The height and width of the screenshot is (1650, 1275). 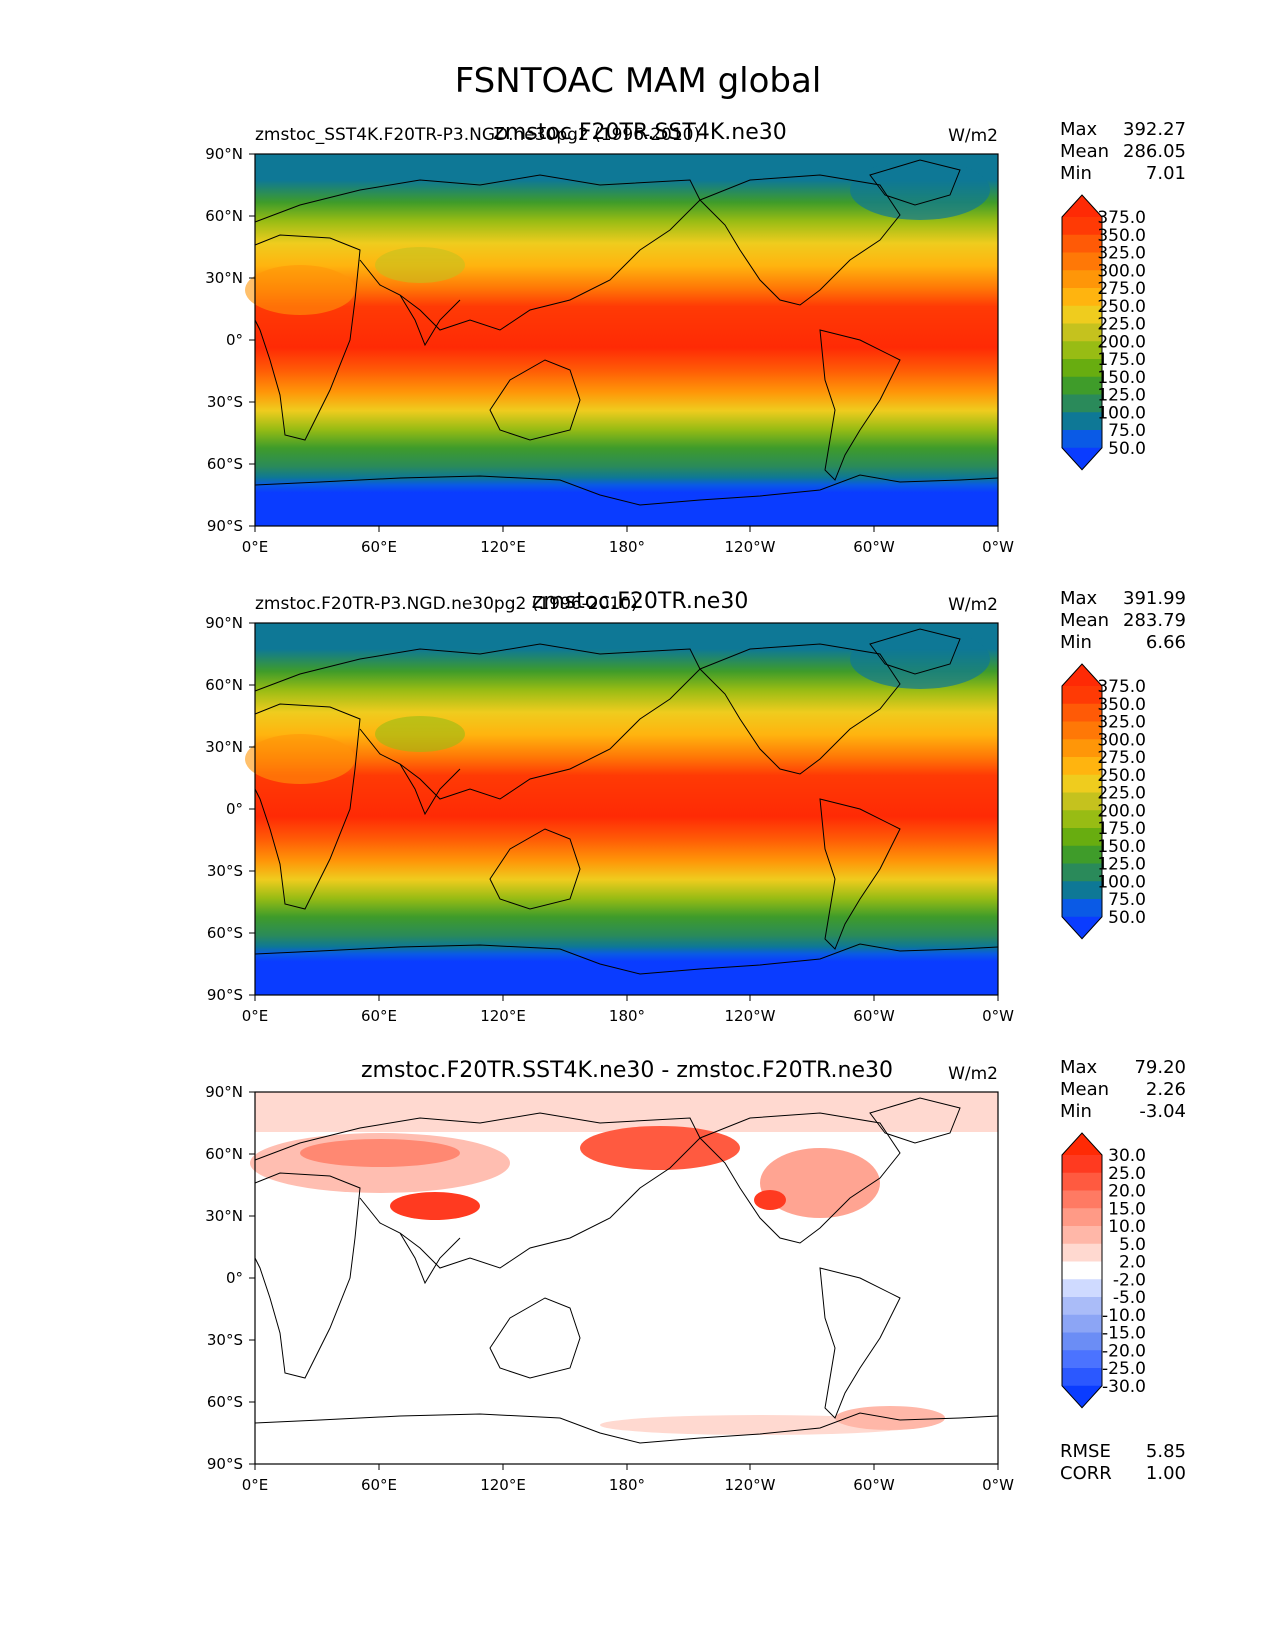 What do you see at coordinates (1084, 1089) in the screenshot?
I see `stat-mean-label: Mean` at bounding box center [1084, 1089].